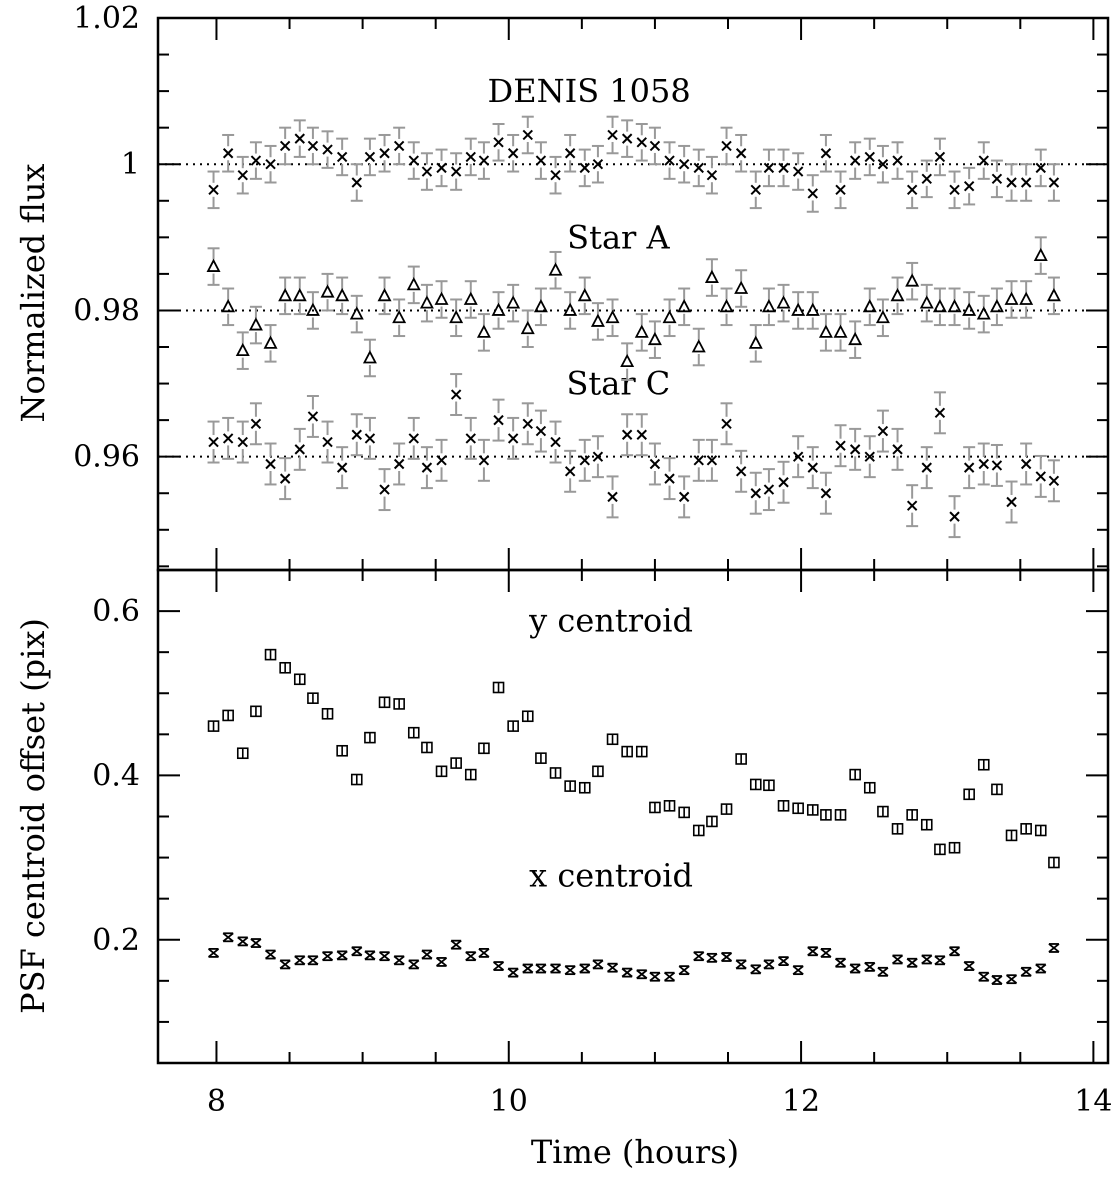  I want to click on series-x-centroid, so click(633, 958).